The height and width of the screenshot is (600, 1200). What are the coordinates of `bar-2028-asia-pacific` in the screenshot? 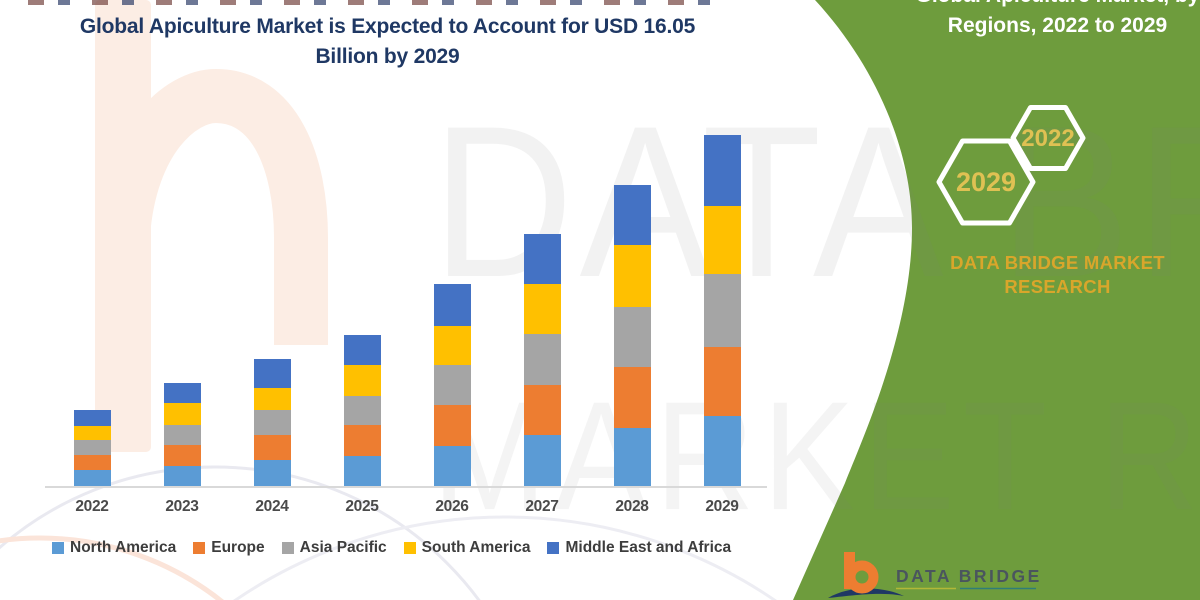 It's located at (632, 336).